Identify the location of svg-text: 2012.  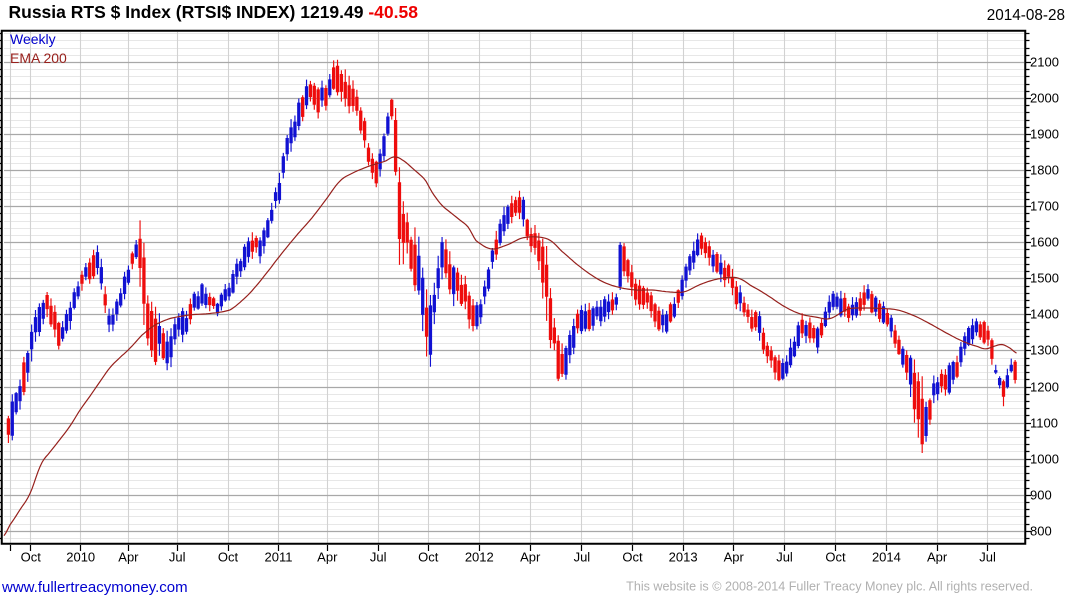
(479, 557).